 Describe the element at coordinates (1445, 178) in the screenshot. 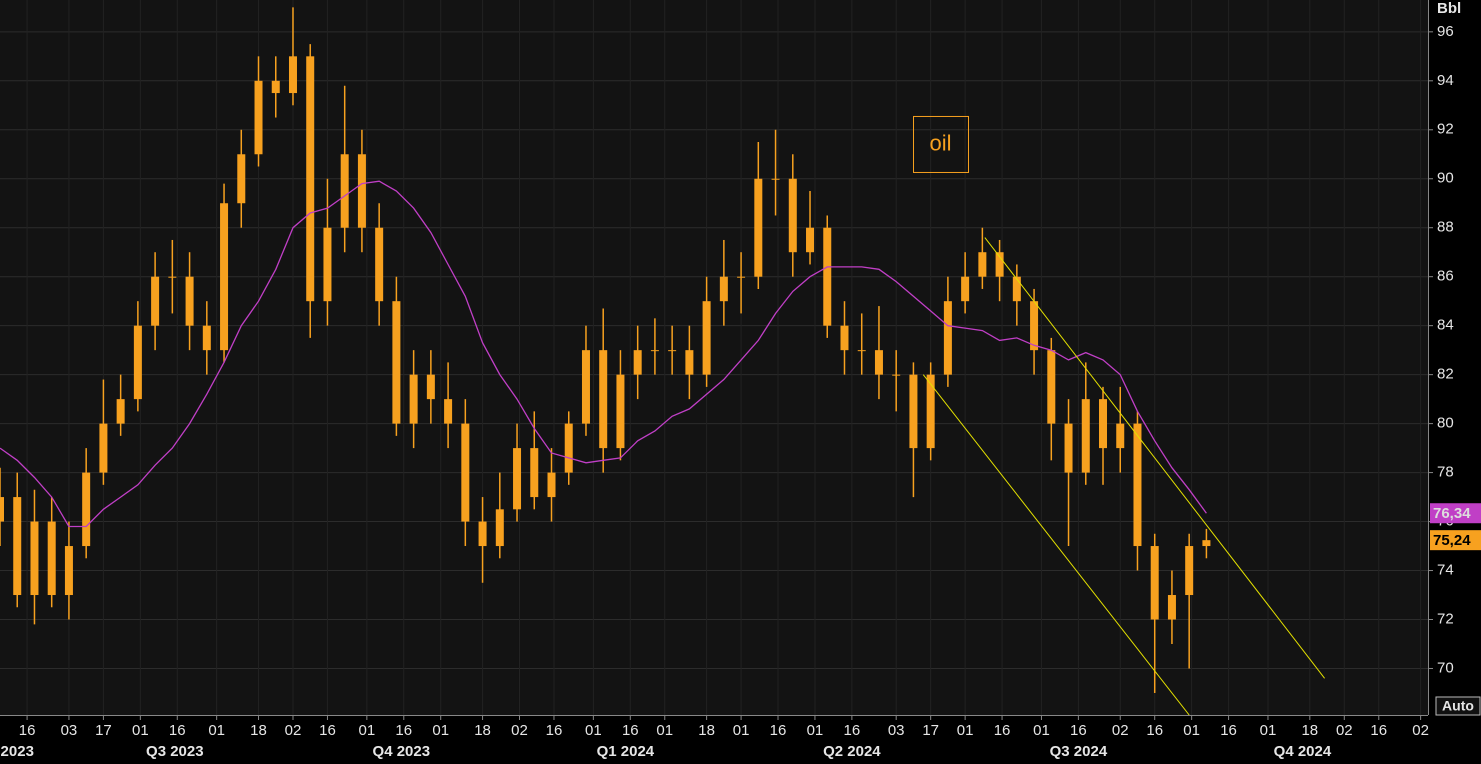

I see `y-tick-label: 90` at that location.